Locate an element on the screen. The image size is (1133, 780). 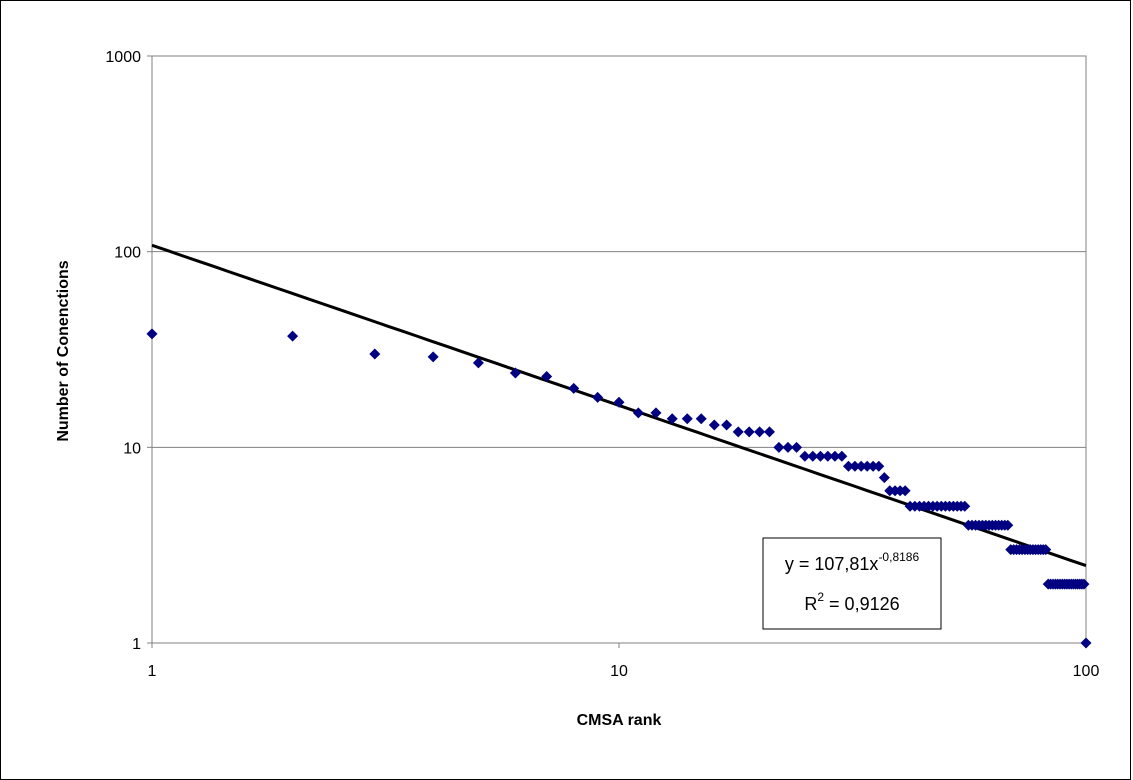
y-tick-label: 10 is located at coordinates (132, 448).